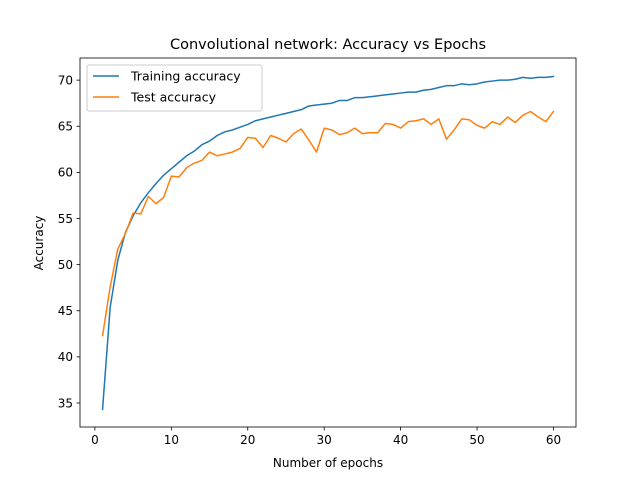 The image size is (640, 480). Describe the element at coordinates (174, 88) in the screenshot. I see `legend-box` at that location.